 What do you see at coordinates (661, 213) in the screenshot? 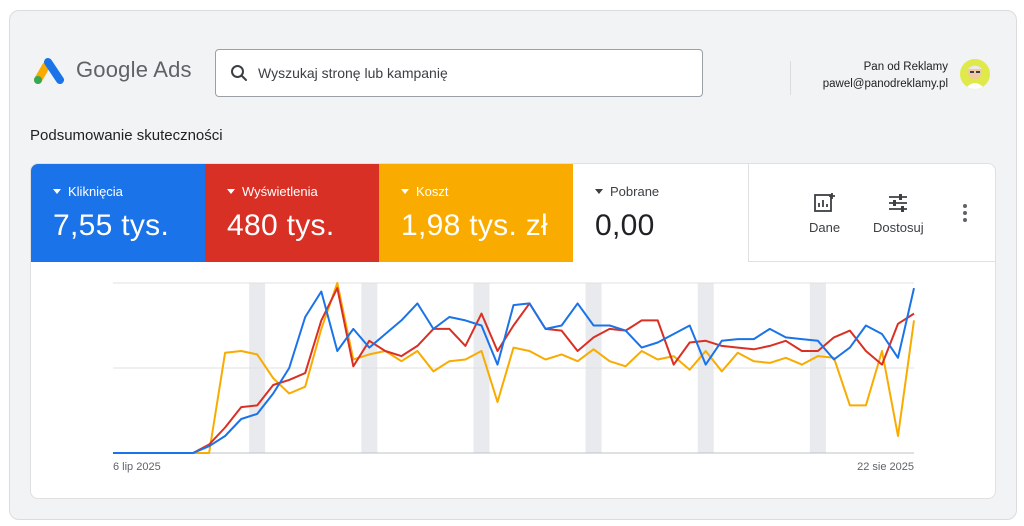
I see `metric-downloads: Pobrane 0,00` at bounding box center [661, 213].